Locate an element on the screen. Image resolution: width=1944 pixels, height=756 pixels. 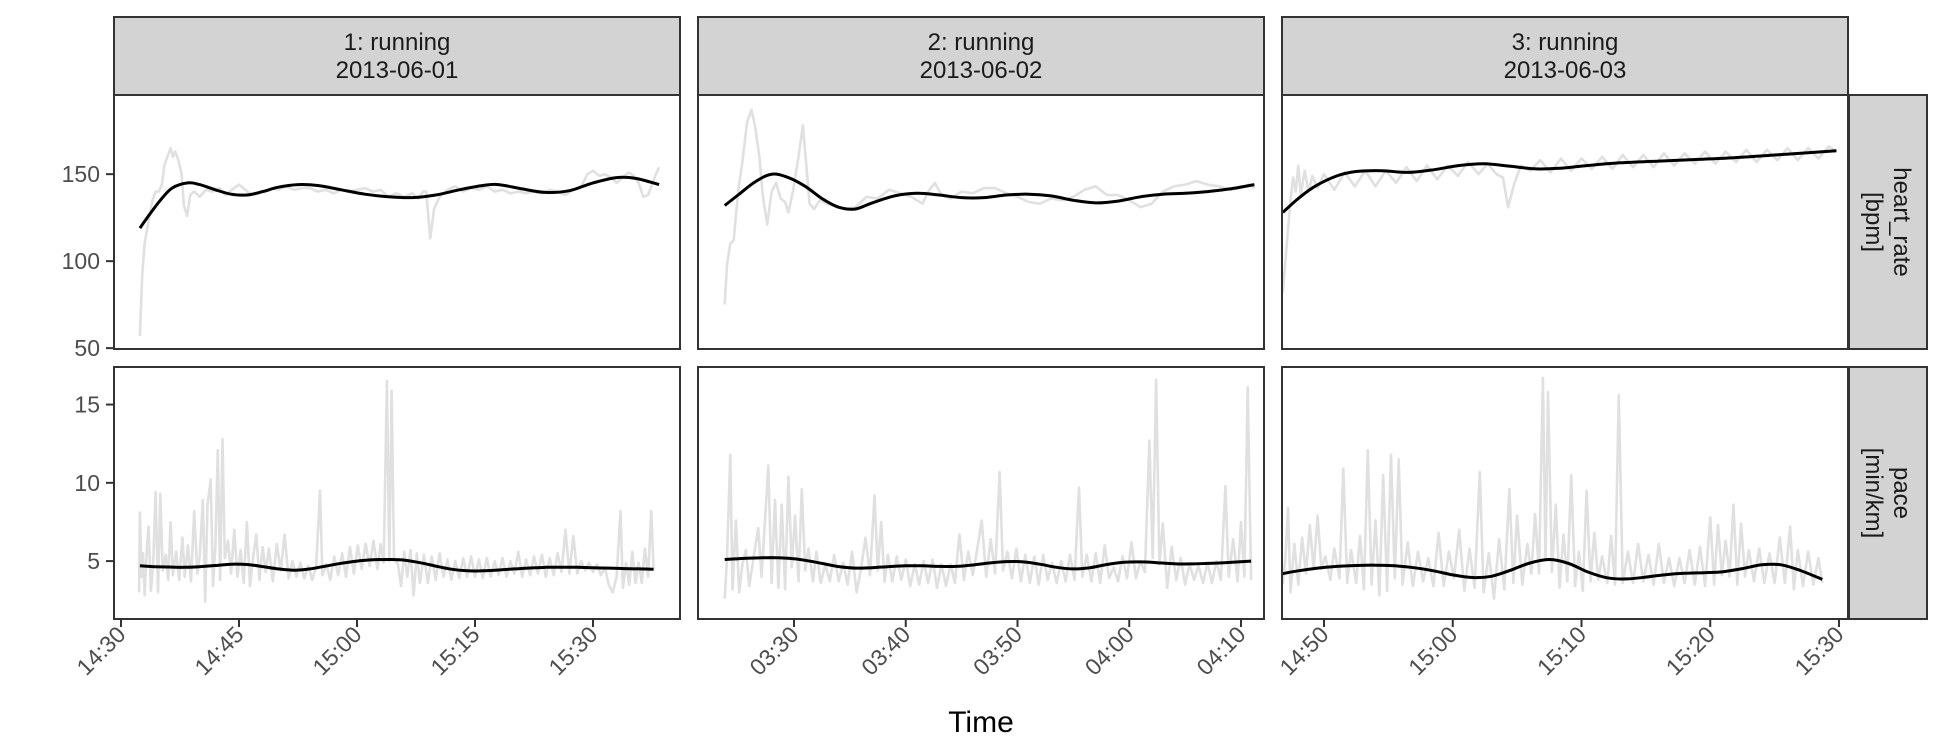
row-strips: heart_rate[bpm]pace[min/km] is located at coordinates (1888, 357).